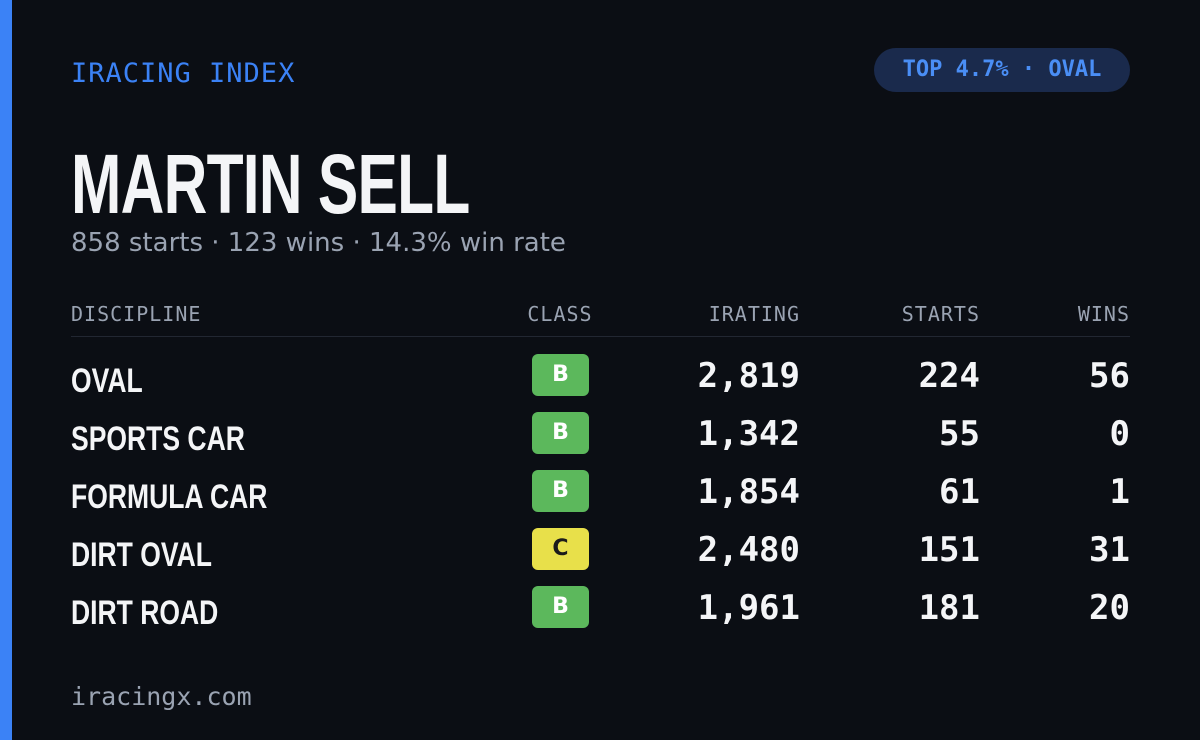 Image resolution: width=1200 pixels, height=740 pixels. I want to click on stat-irating: 1,342, so click(748, 434).